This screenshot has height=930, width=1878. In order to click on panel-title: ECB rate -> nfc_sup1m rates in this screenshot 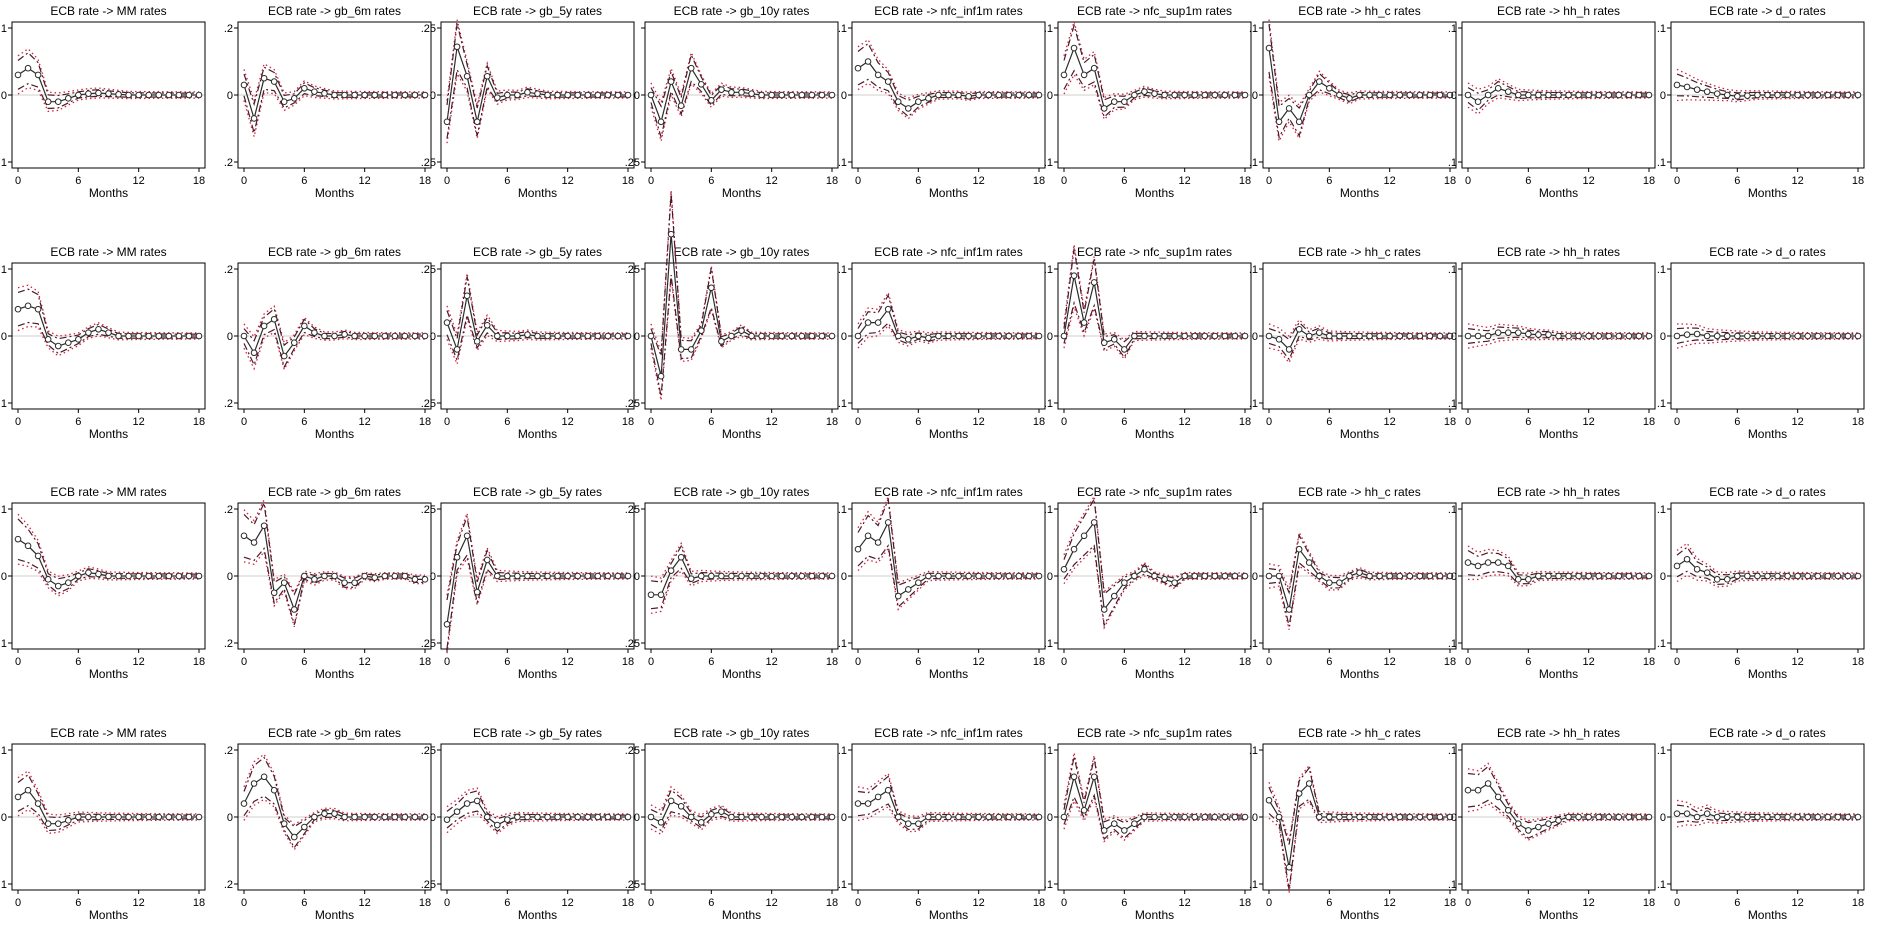, I will do `click(1154, 733)`.